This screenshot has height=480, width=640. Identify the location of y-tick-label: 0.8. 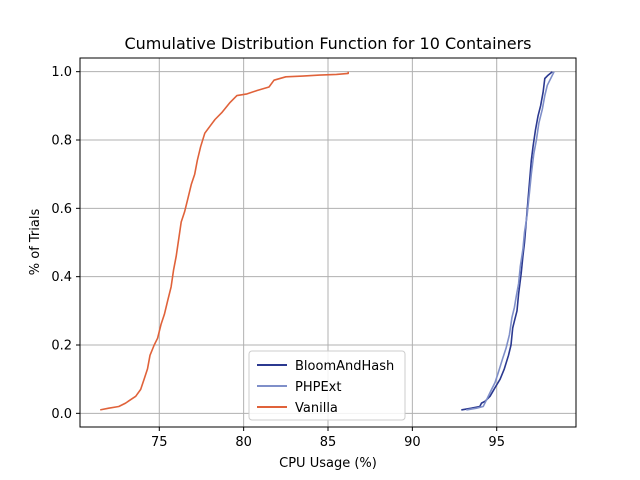
(61, 141).